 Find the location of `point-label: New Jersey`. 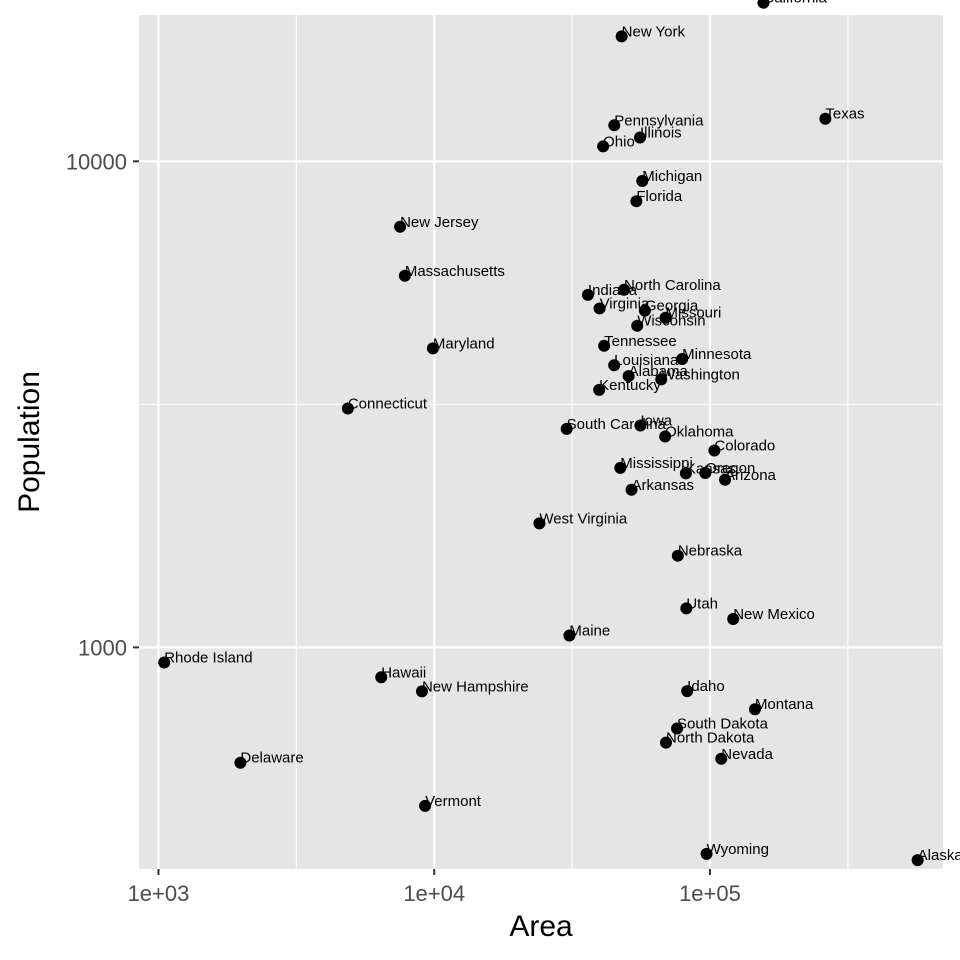

point-label: New Jersey is located at coordinates (439, 222).